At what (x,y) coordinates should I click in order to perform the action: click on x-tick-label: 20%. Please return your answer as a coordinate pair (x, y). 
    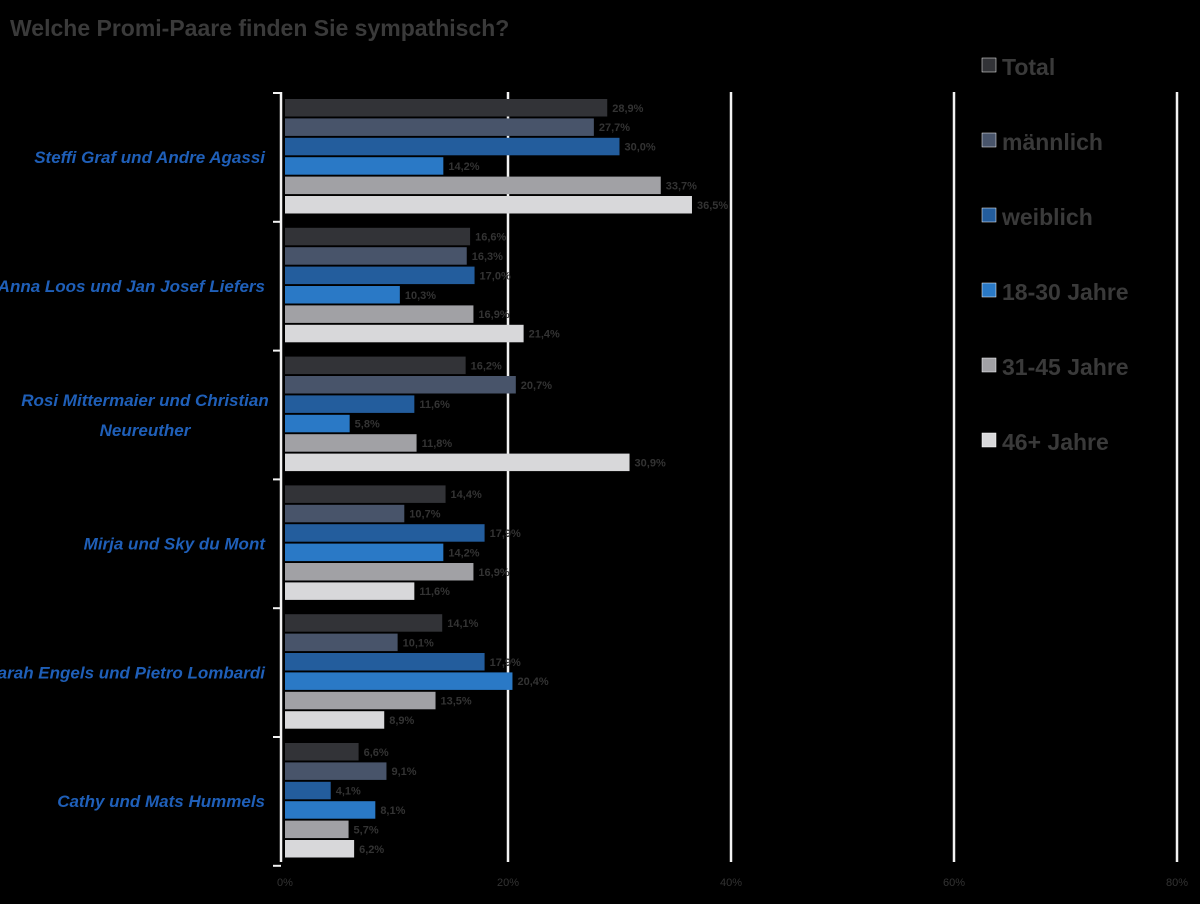
    Looking at the image, I should click on (508, 883).